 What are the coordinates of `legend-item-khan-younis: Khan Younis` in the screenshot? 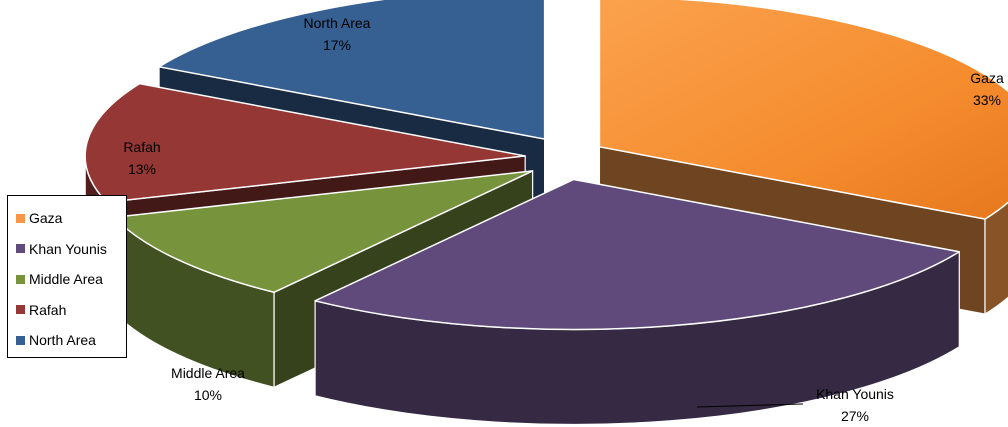 It's located at (67, 249).